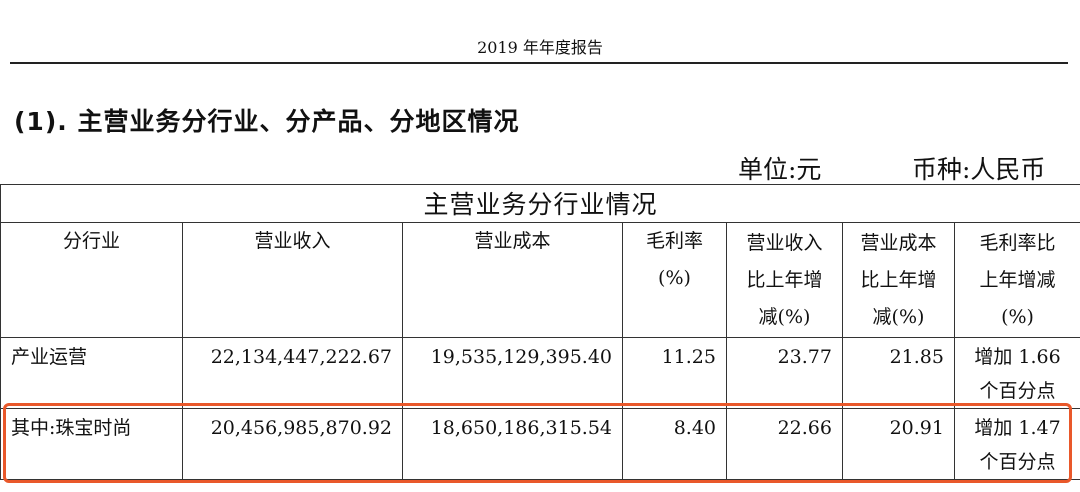 The image size is (1080, 492). Describe the element at coordinates (674, 241) in the screenshot. I see `col-header-margin-line1: 毛利率` at that location.